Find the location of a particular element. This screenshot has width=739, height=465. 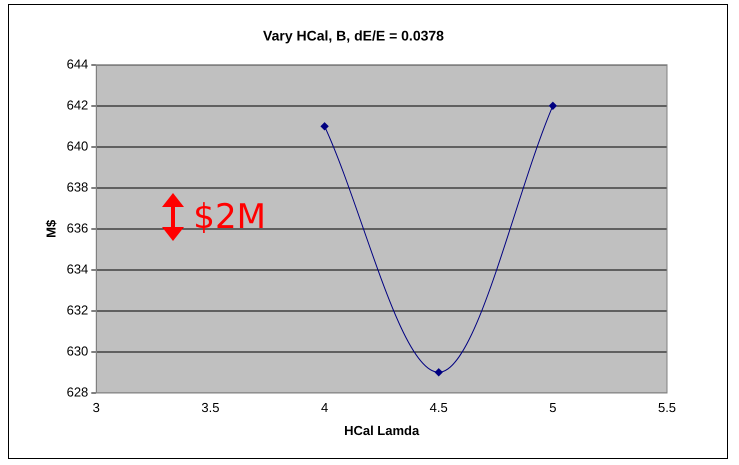

x-tick-label: 3.5 is located at coordinates (210, 408).